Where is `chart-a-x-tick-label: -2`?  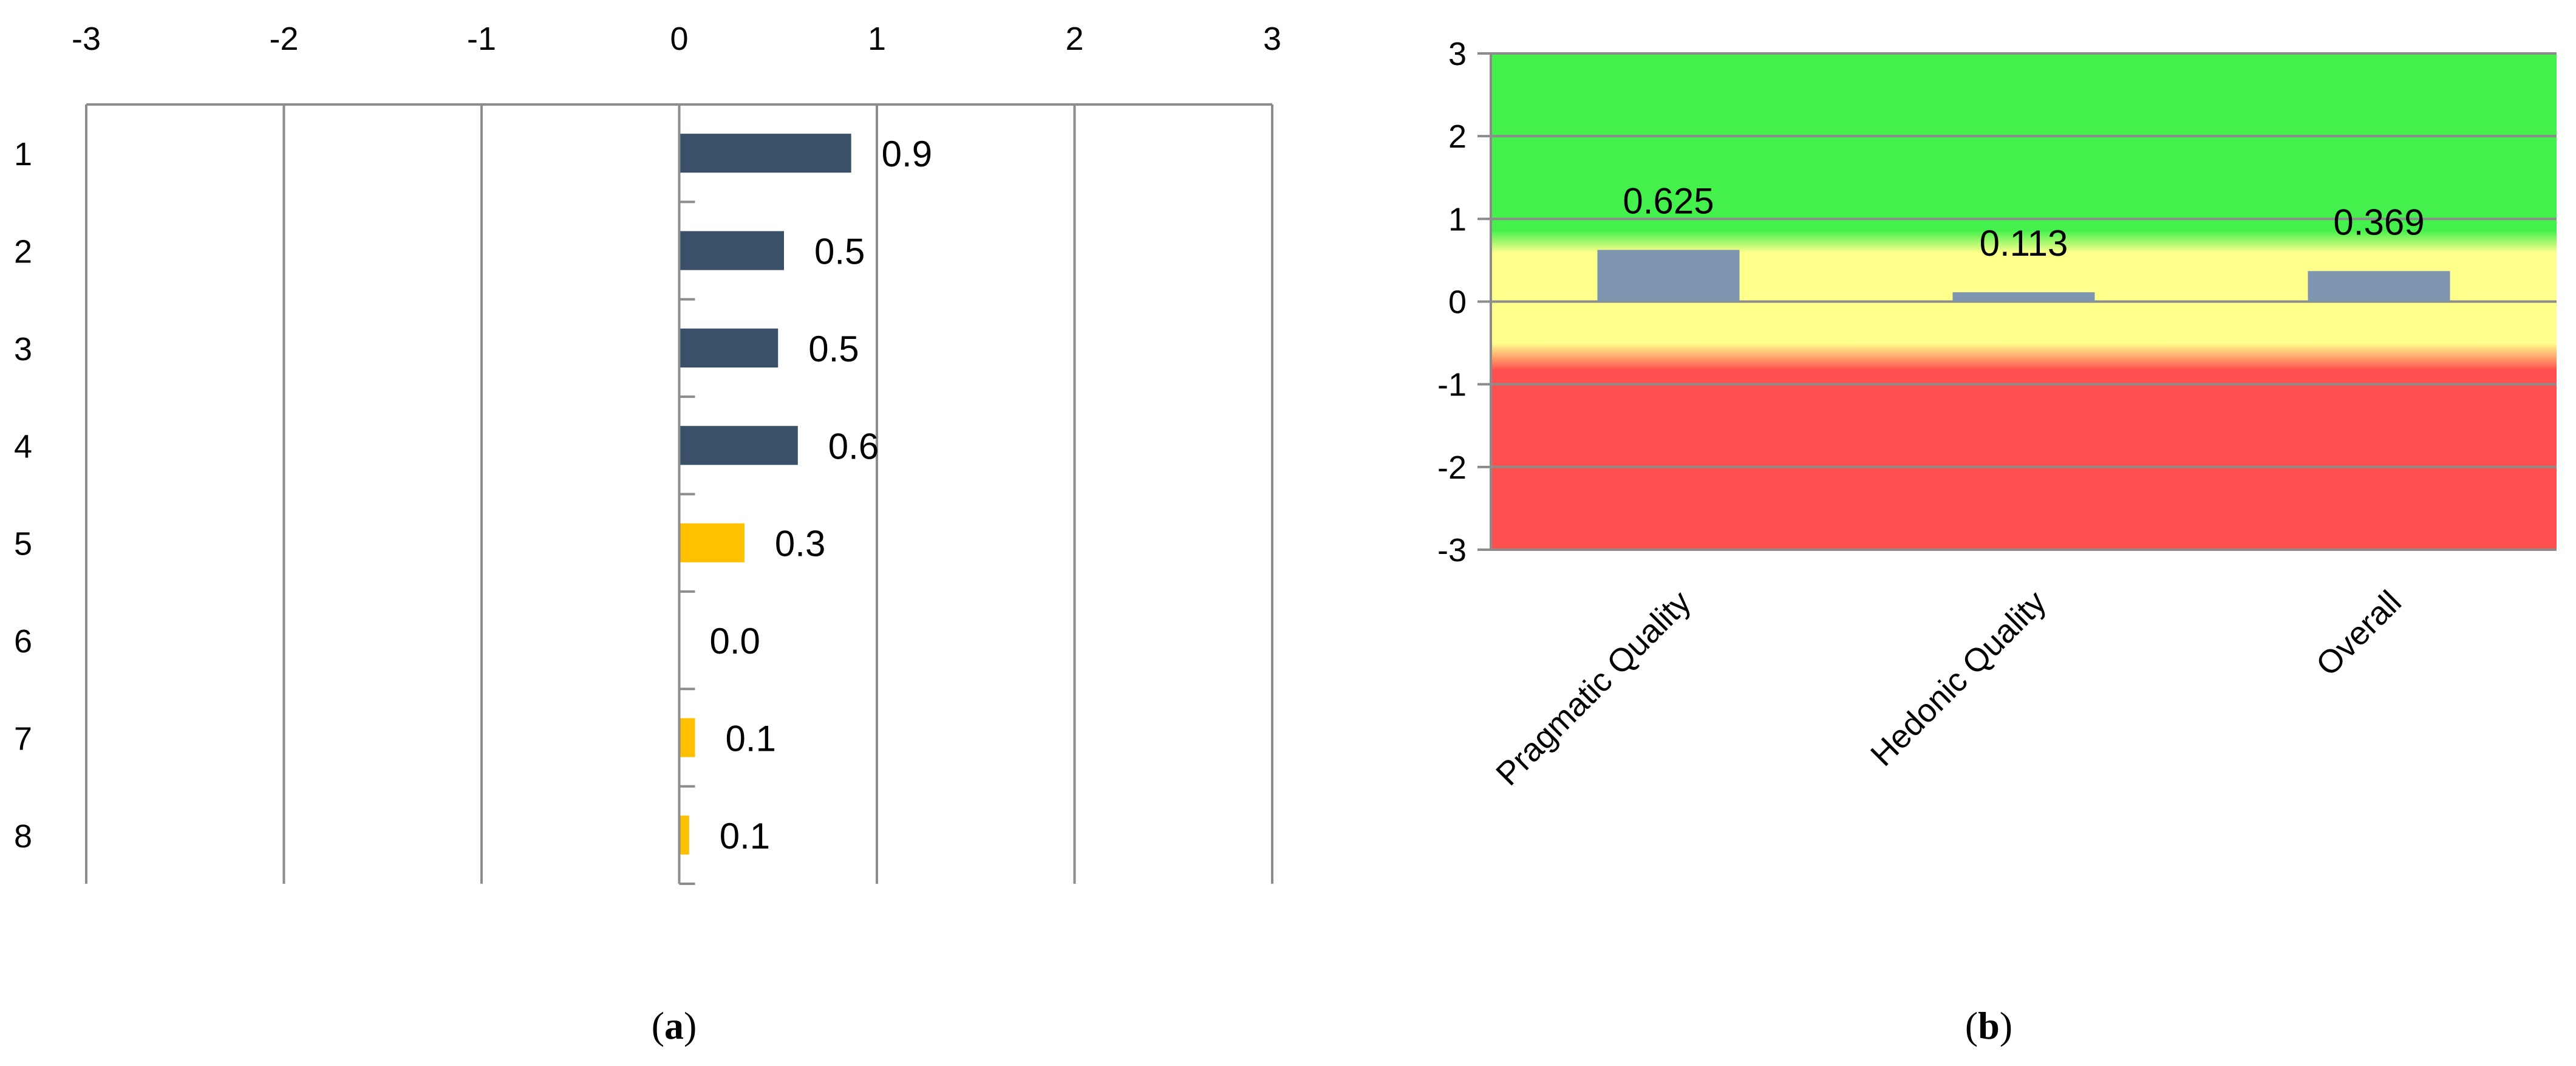 chart-a-x-tick-label: -2 is located at coordinates (283, 39).